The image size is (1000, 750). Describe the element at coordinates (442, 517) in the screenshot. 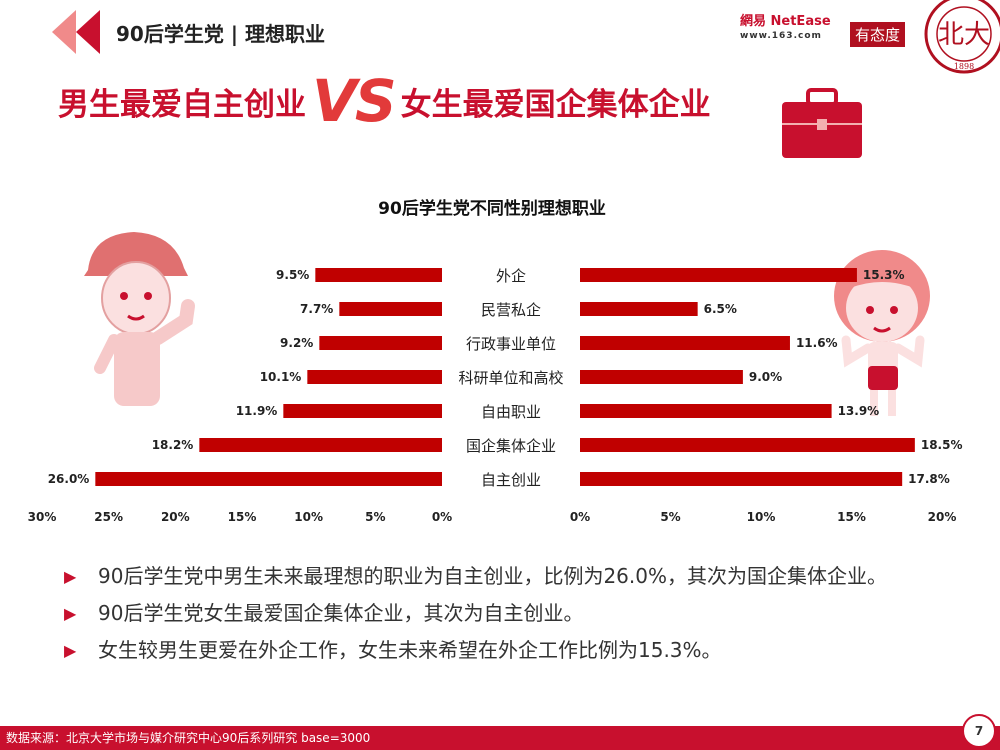

I see `x-tick-label-male: 0%` at that location.